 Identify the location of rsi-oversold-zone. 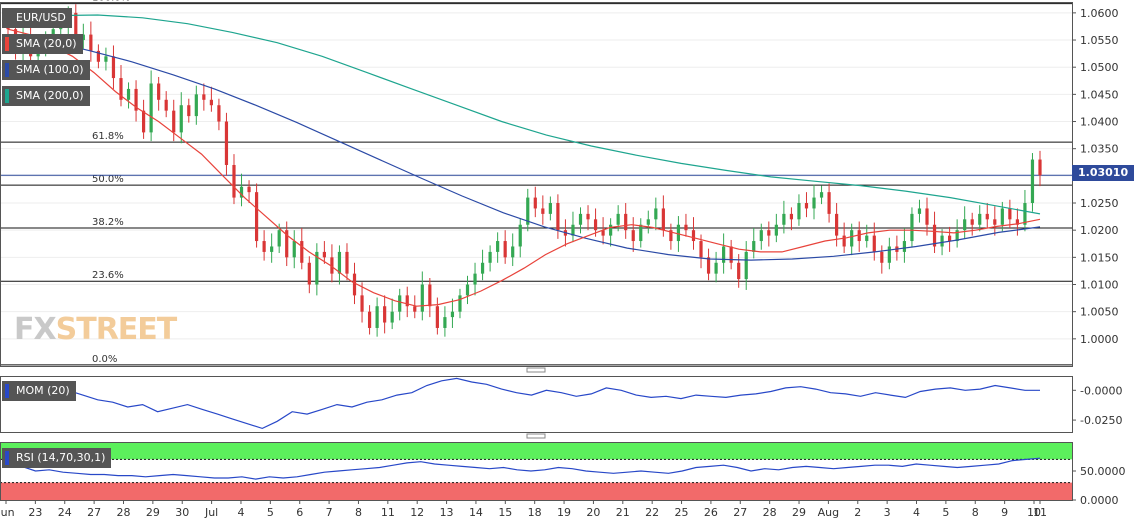
(536, 491).